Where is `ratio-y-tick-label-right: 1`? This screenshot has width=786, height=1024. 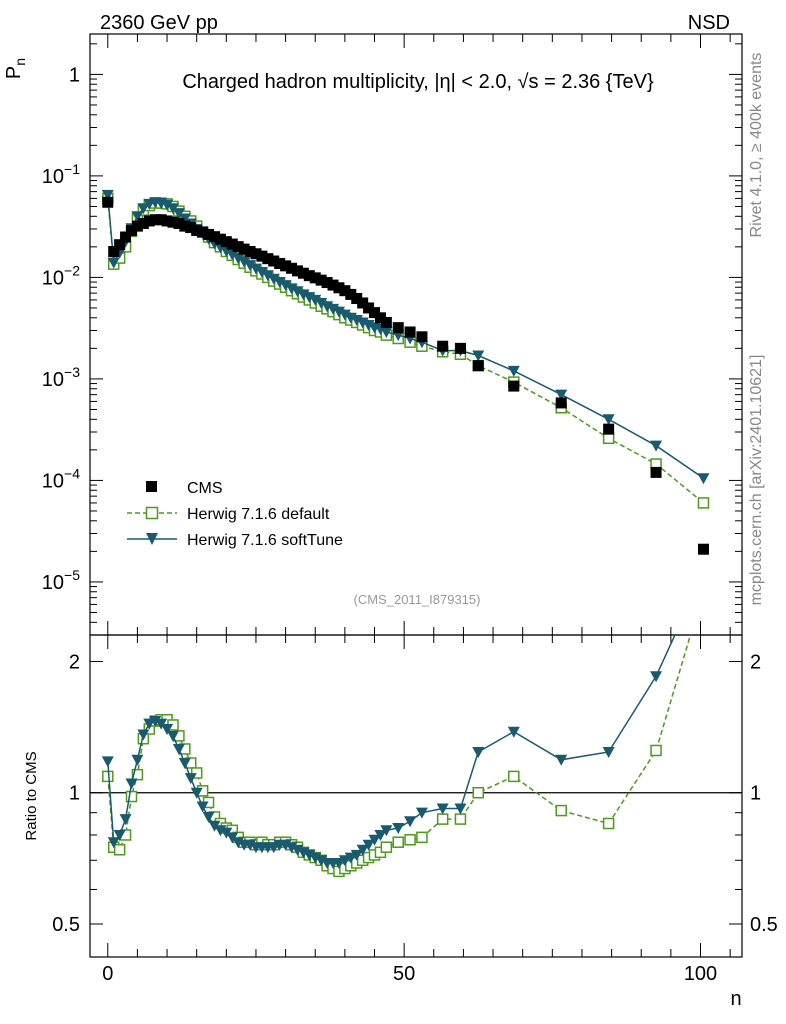
ratio-y-tick-label-right: 1 is located at coordinates (755, 794).